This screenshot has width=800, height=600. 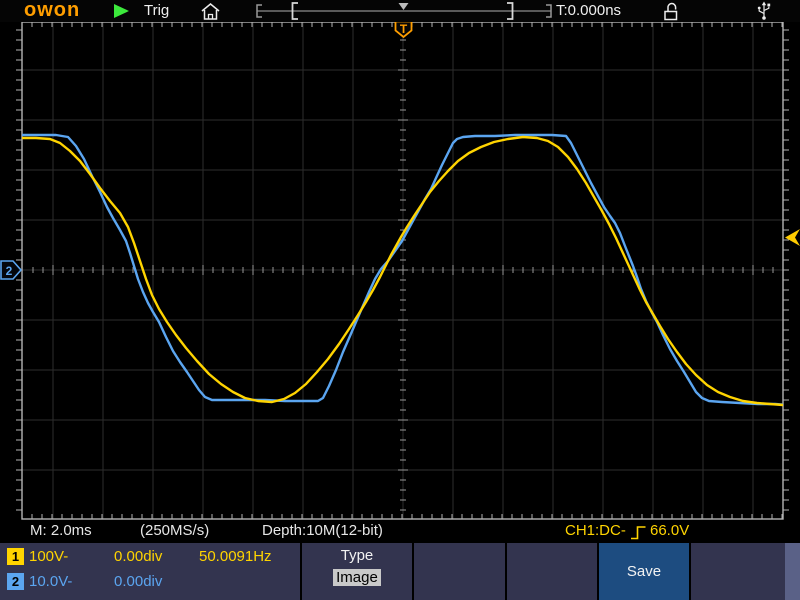 I want to click on type-menu-value: Image, so click(x=357, y=578).